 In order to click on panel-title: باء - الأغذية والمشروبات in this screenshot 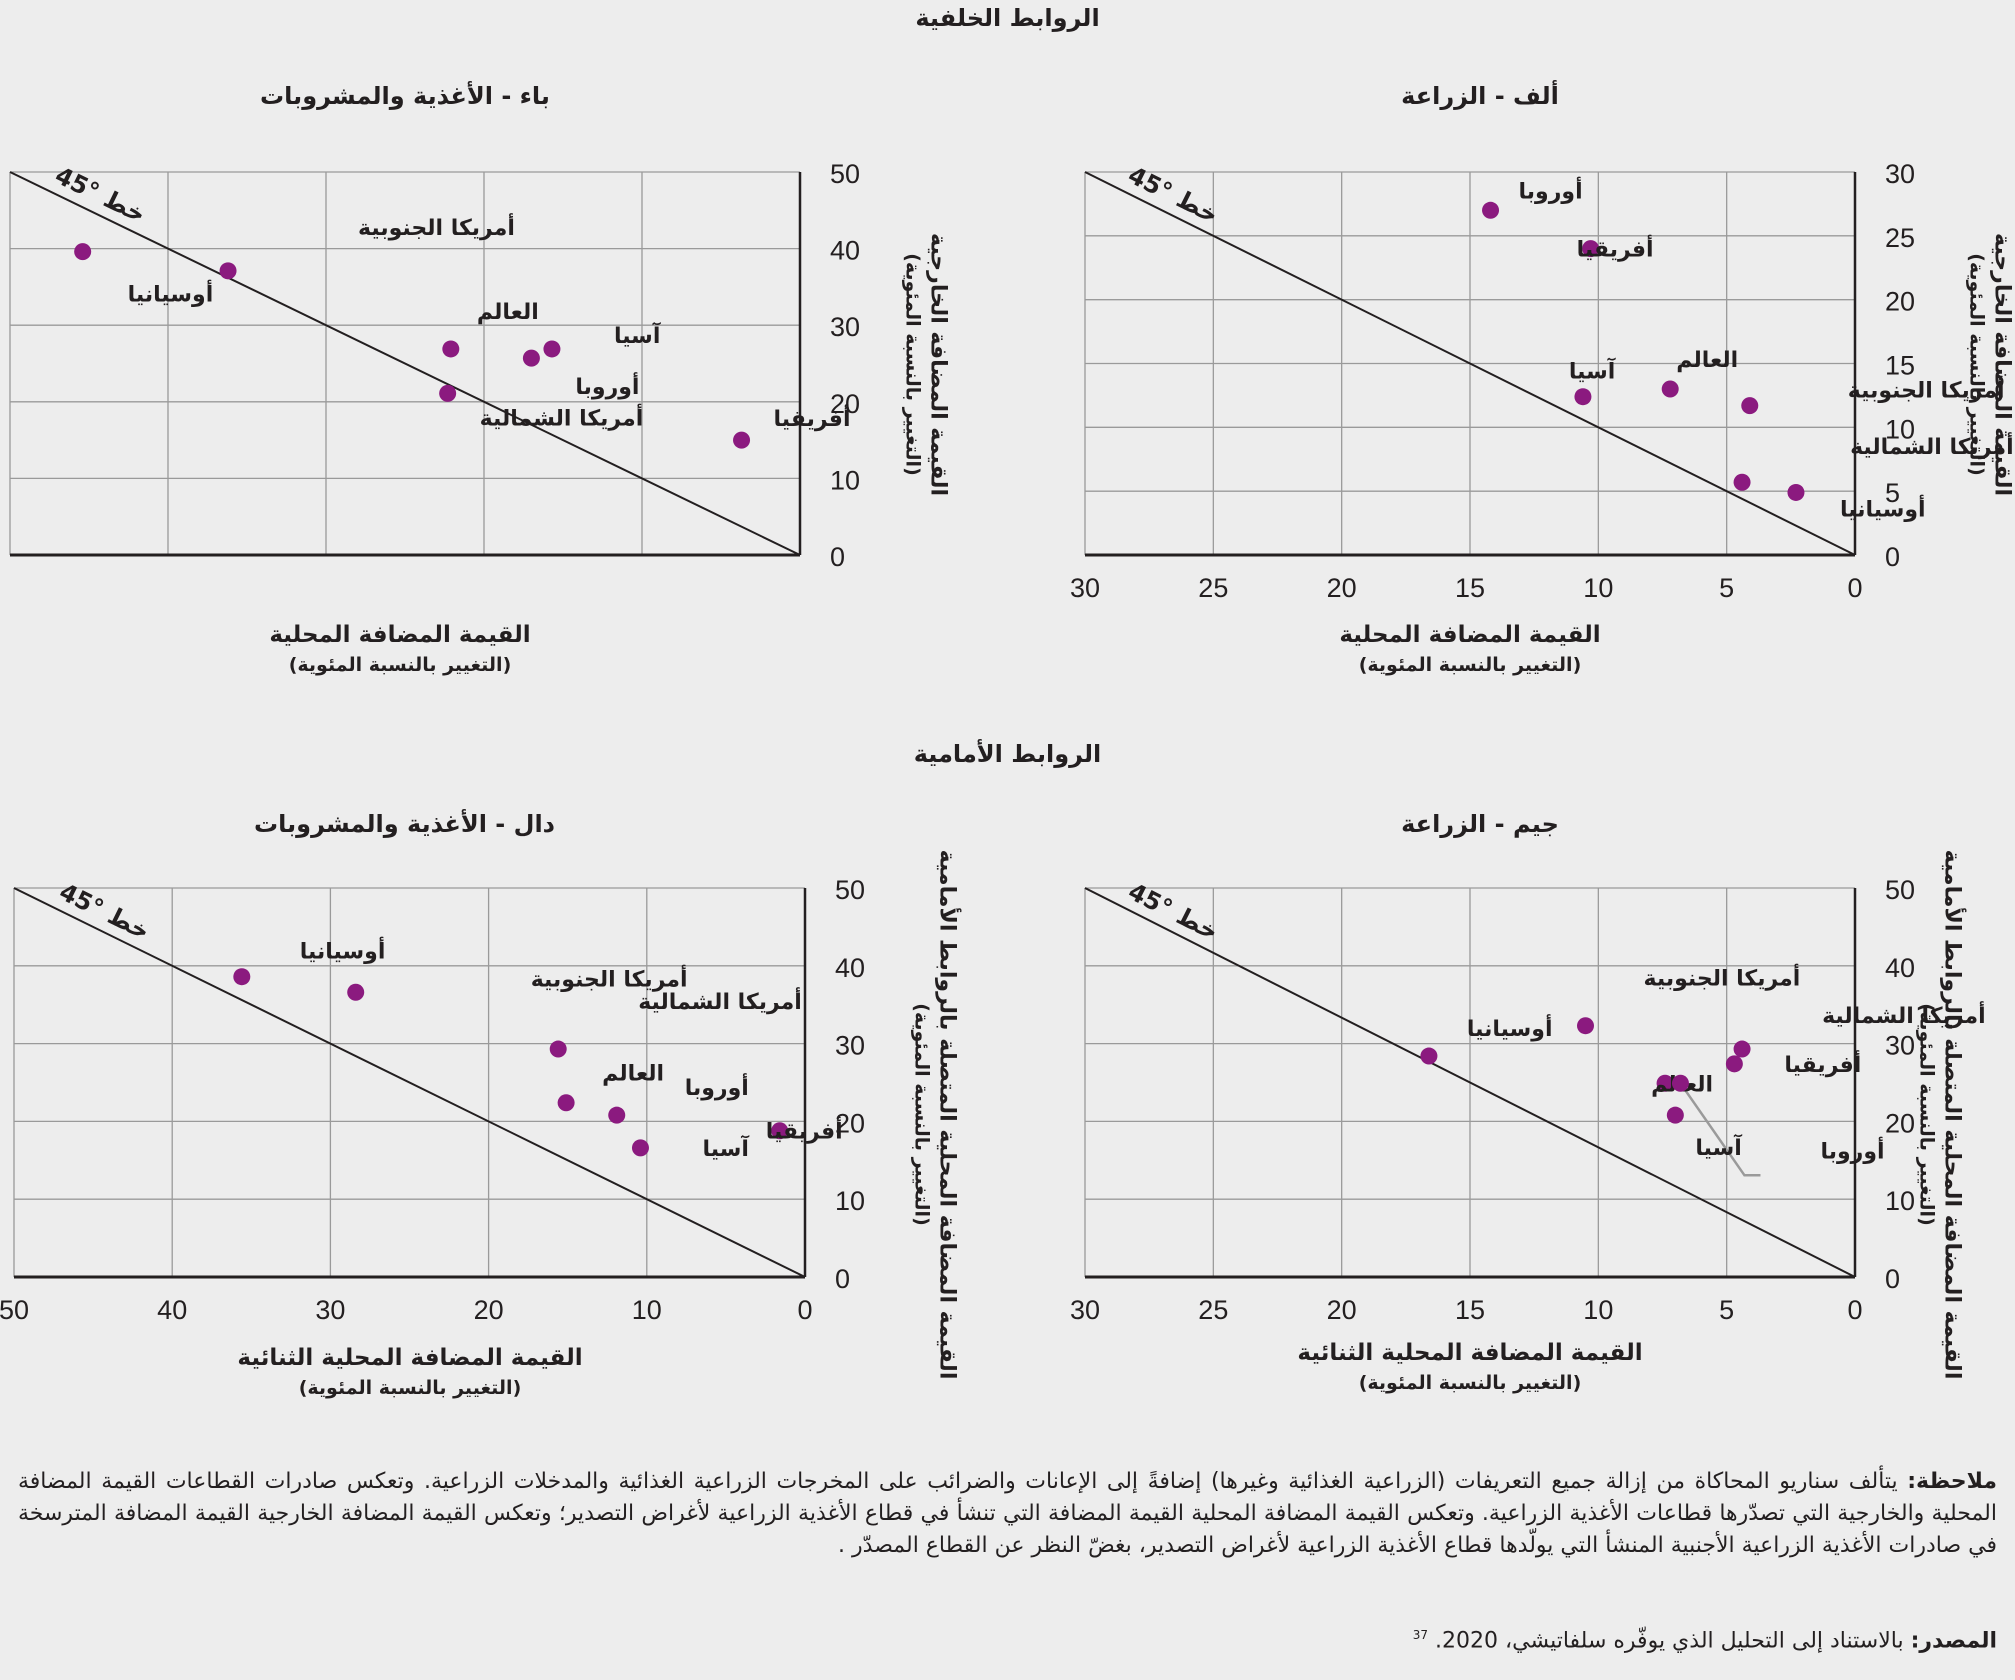, I will do `click(405, 96)`.